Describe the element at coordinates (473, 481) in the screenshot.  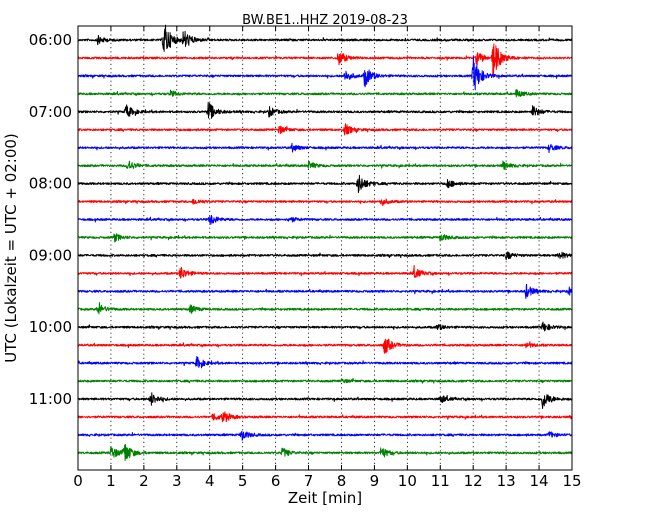
I see `x-tick-label: 12` at that location.